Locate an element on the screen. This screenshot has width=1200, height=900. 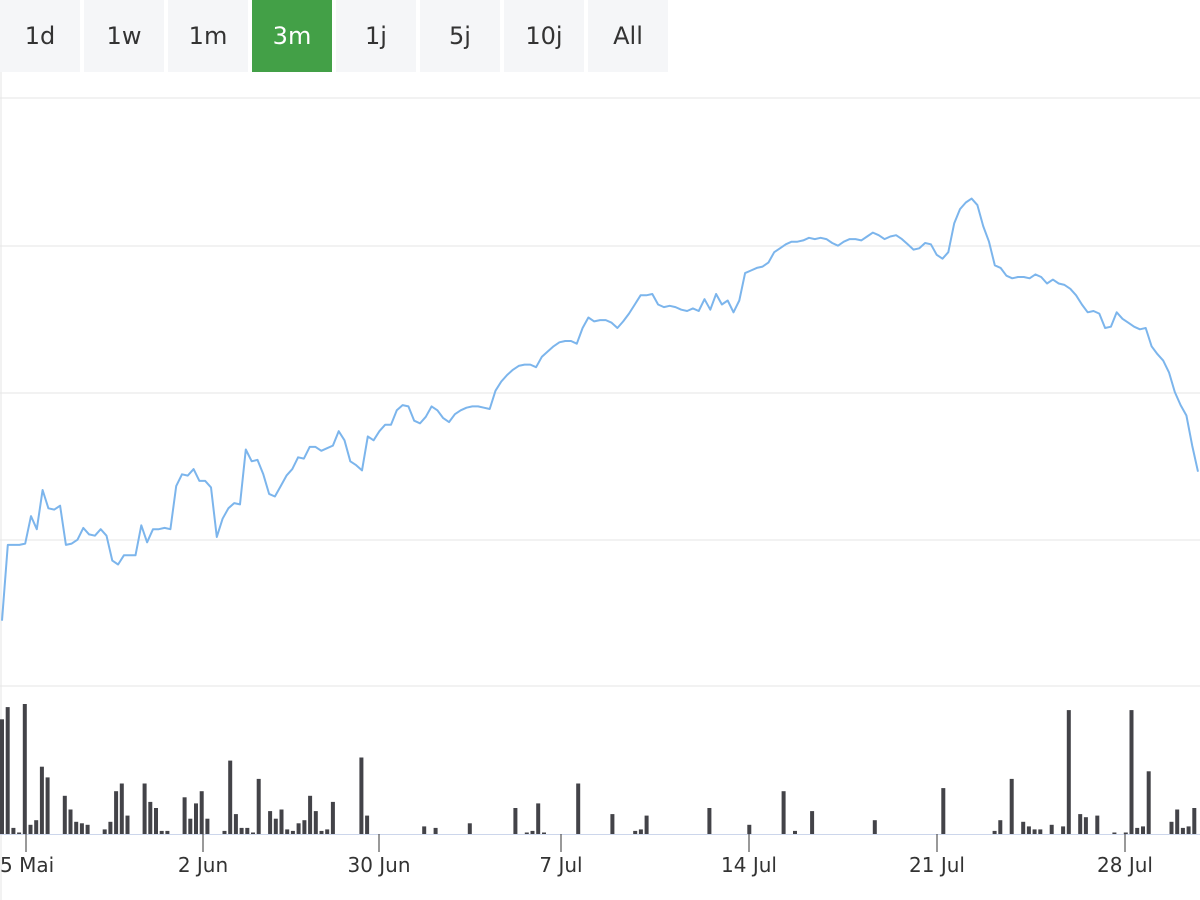
range-selector: 1d 1w 1m 3m 1j 5j 10j All is located at coordinates (334, 36).